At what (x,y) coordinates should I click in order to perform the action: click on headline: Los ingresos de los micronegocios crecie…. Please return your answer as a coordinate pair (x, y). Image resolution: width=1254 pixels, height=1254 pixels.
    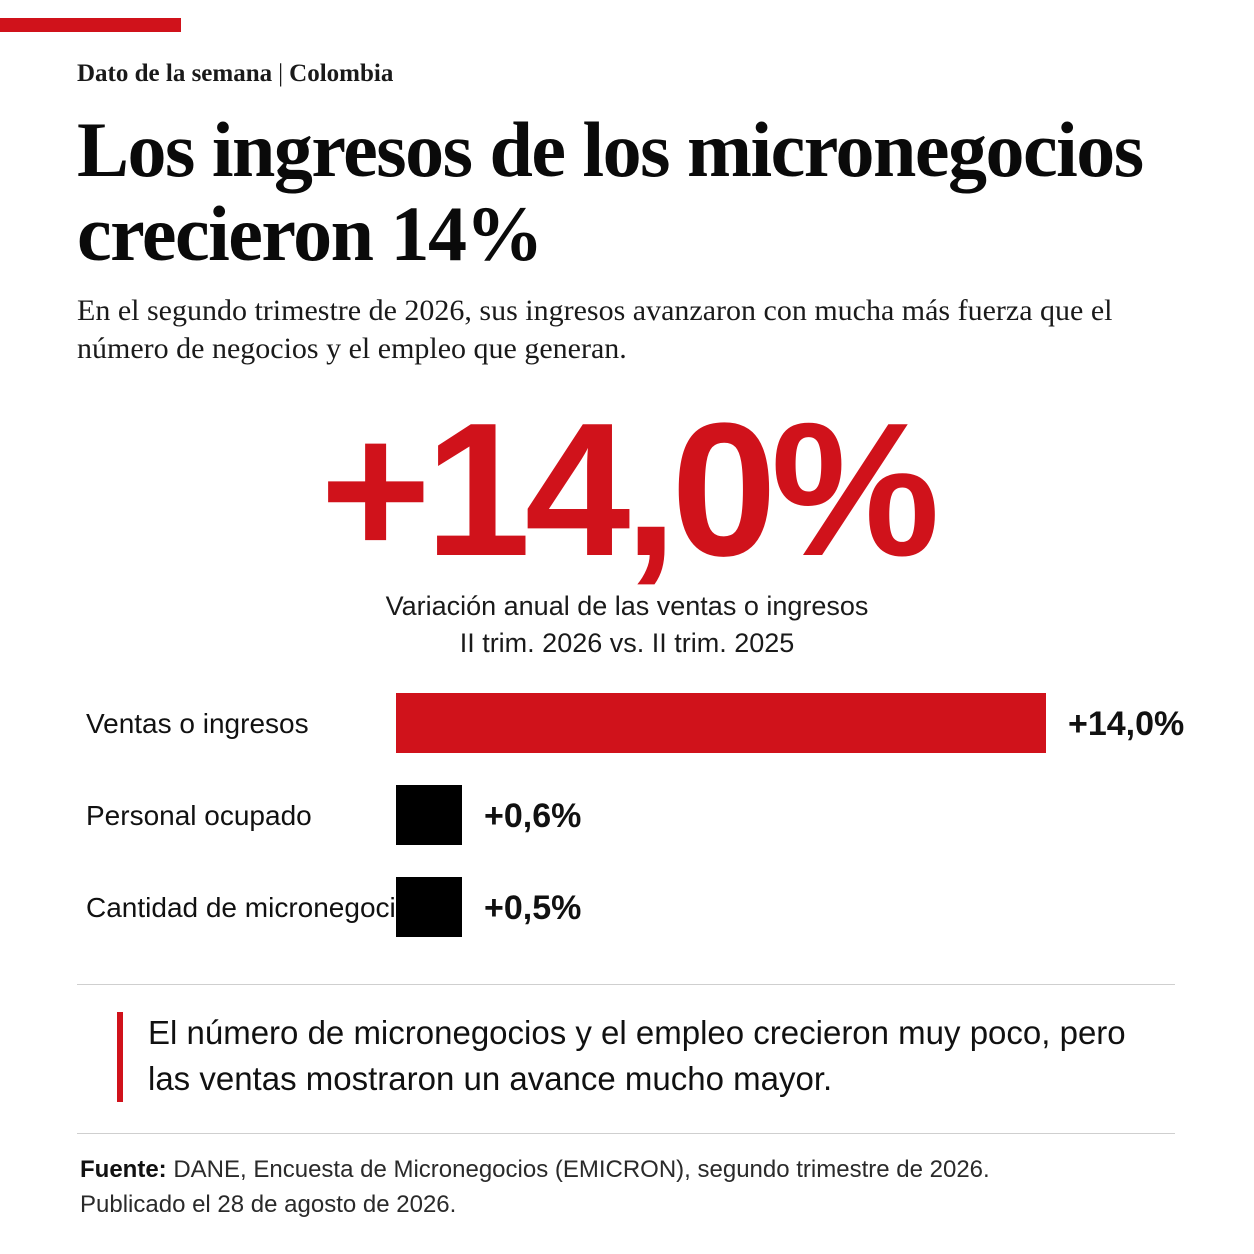
    Looking at the image, I should click on (610, 191).